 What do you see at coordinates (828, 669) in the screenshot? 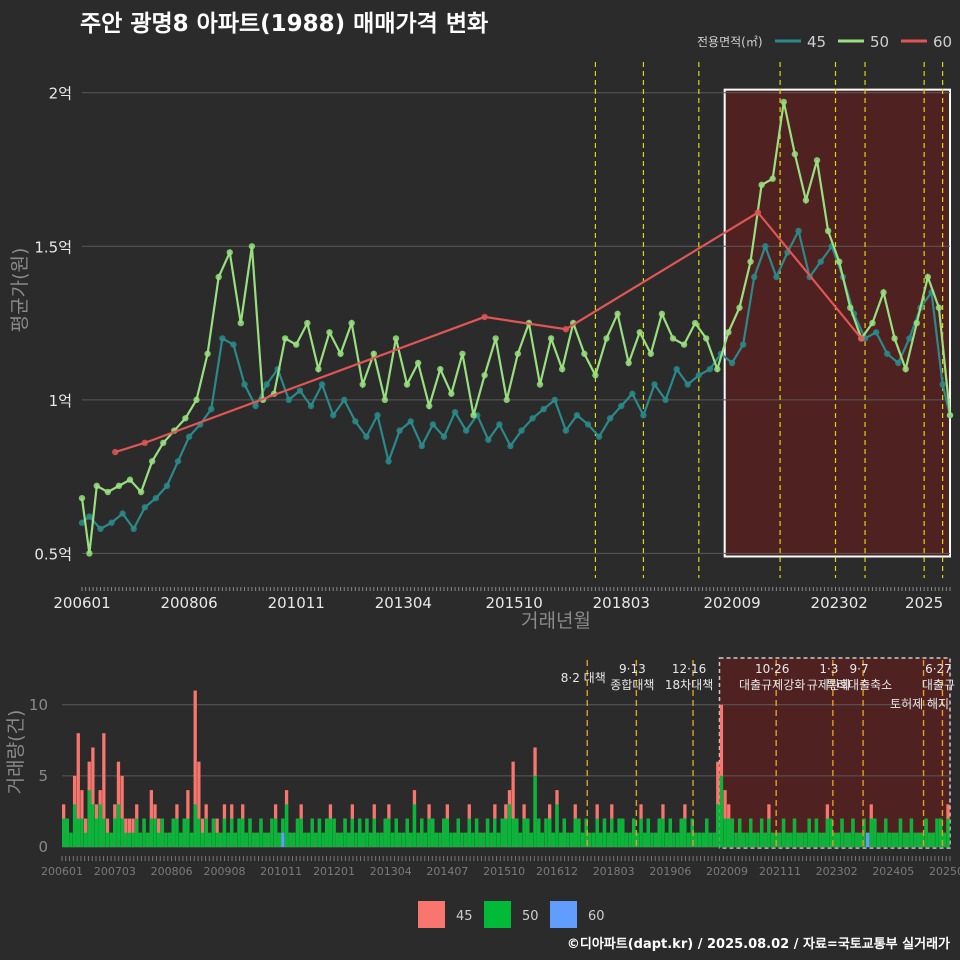
I see `policy-annotation: 1·3` at bounding box center [828, 669].